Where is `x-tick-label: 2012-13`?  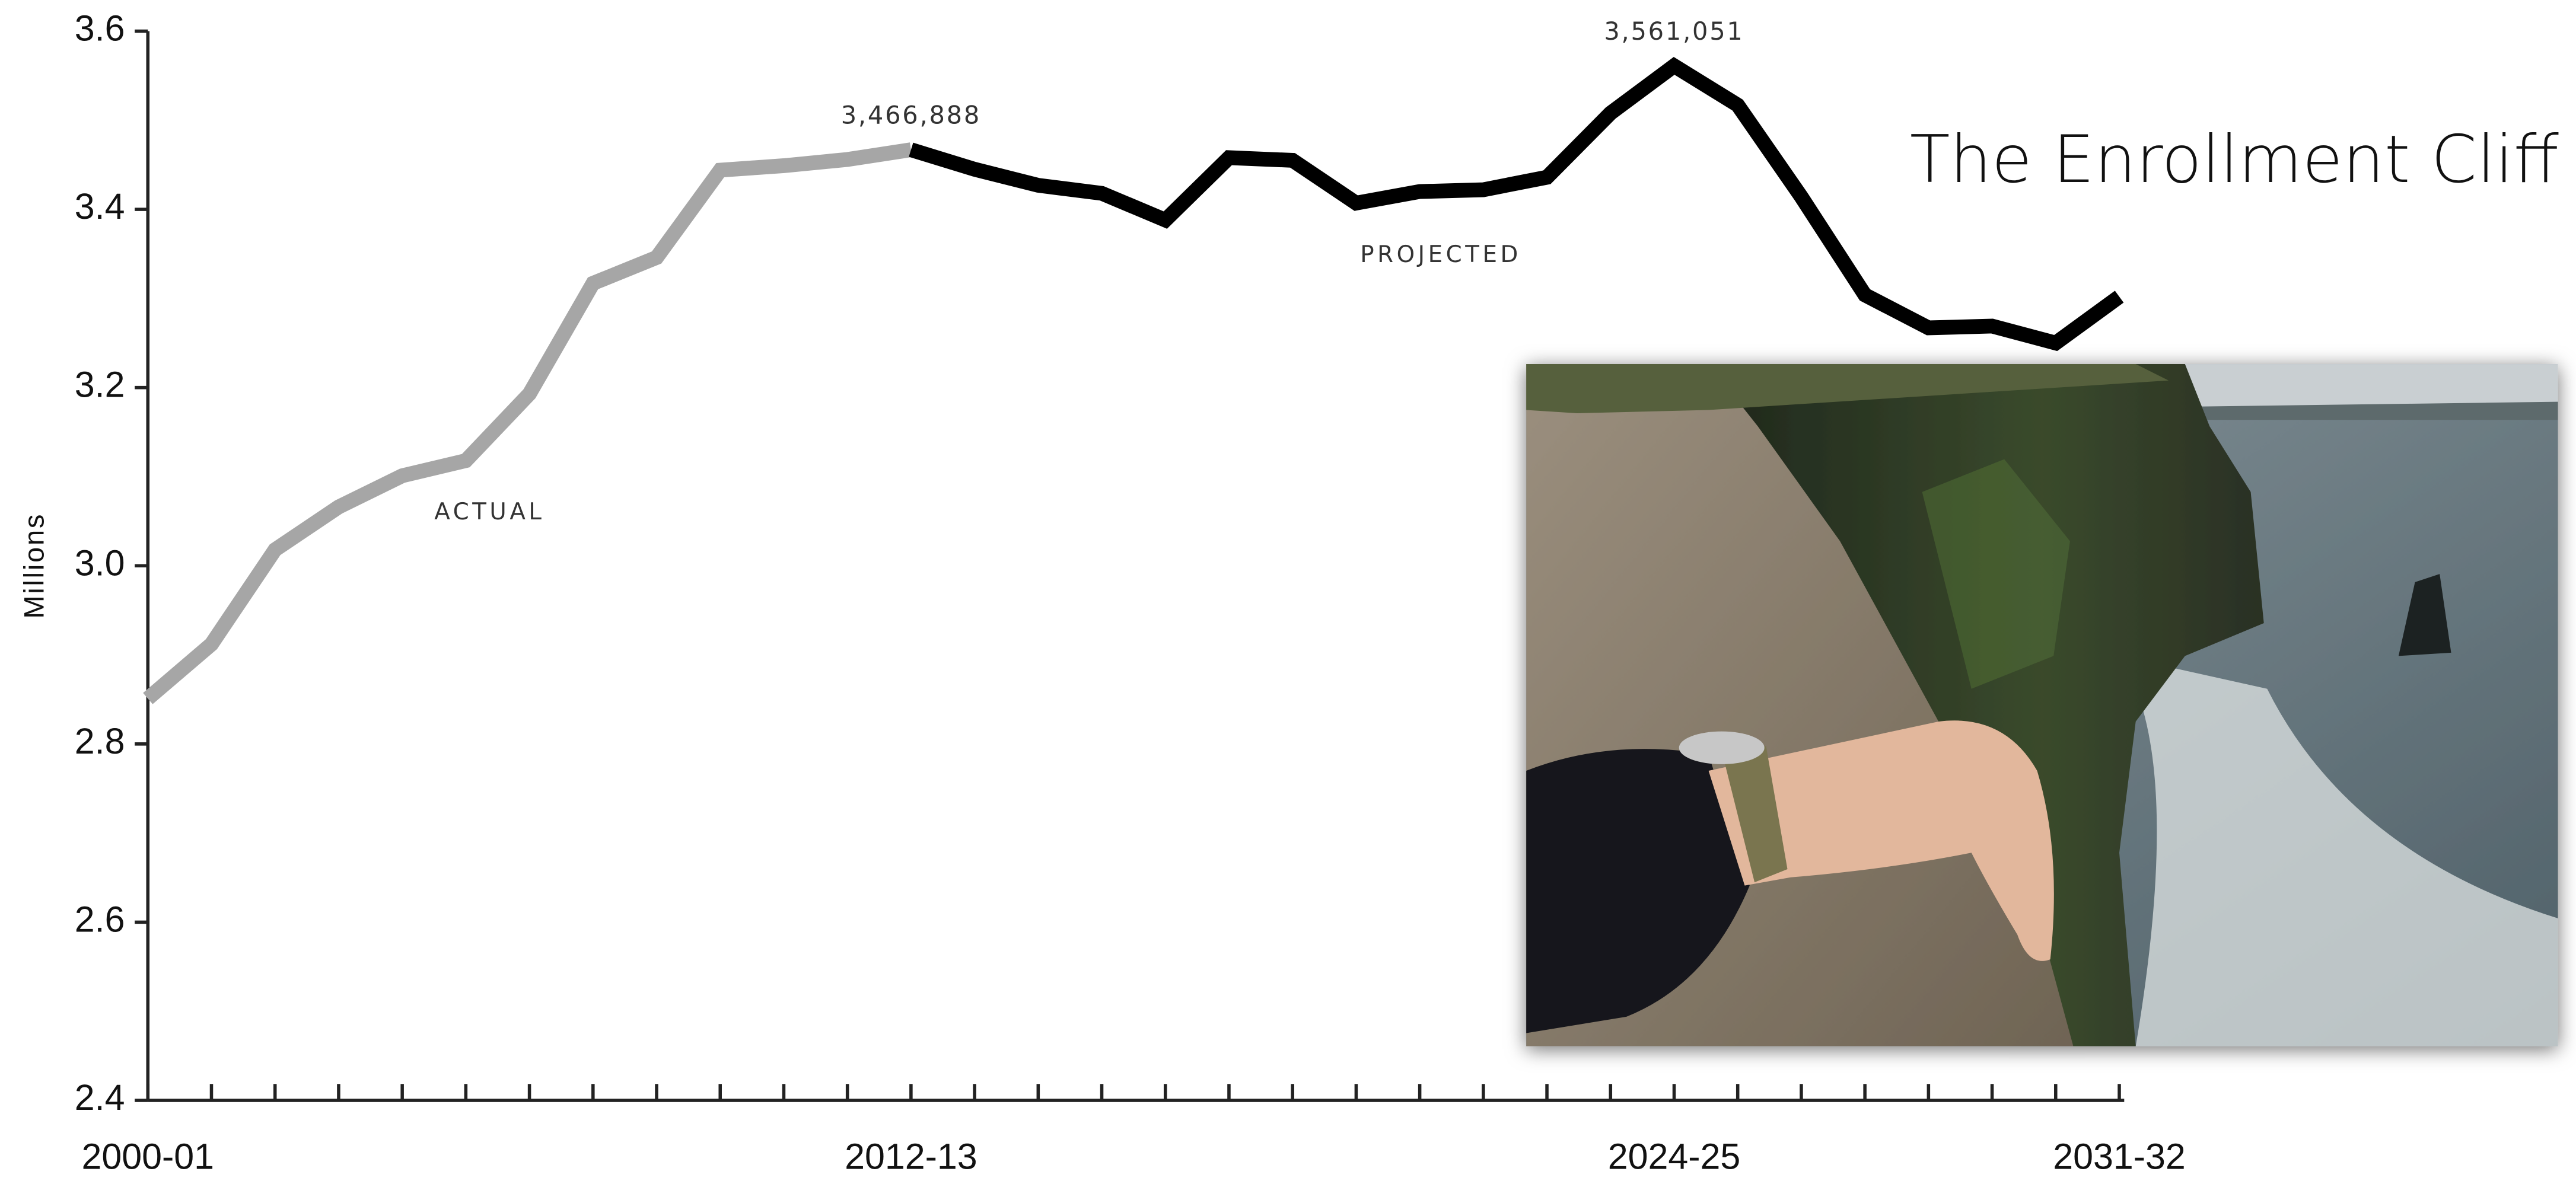 x-tick-label: 2012-13 is located at coordinates (911, 1157).